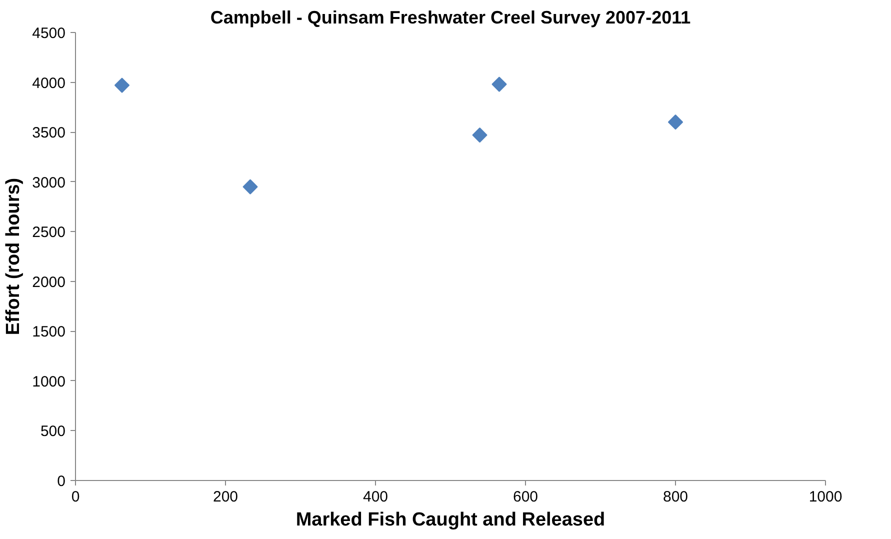  Describe the element at coordinates (13, 257) in the screenshot. I see `y-axis-title: Effort (rod hours)` at that location.